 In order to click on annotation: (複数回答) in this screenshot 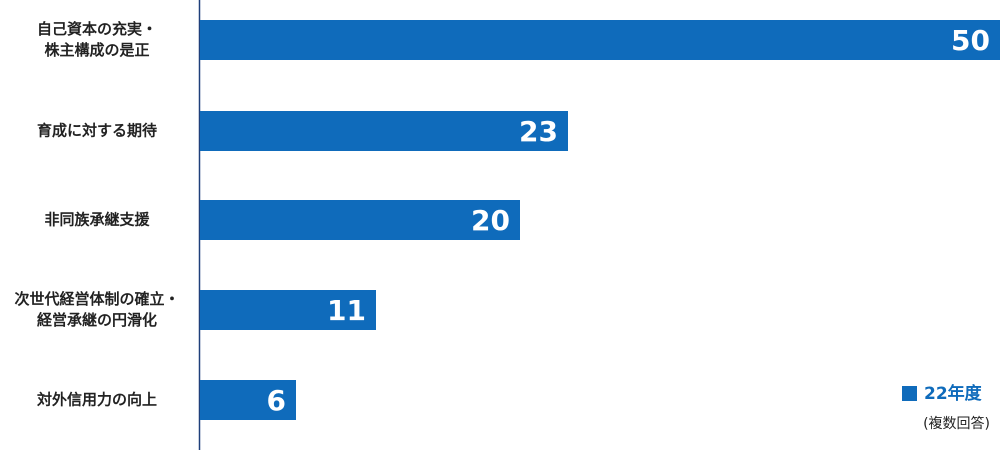, I will do `click(956, 423)`.